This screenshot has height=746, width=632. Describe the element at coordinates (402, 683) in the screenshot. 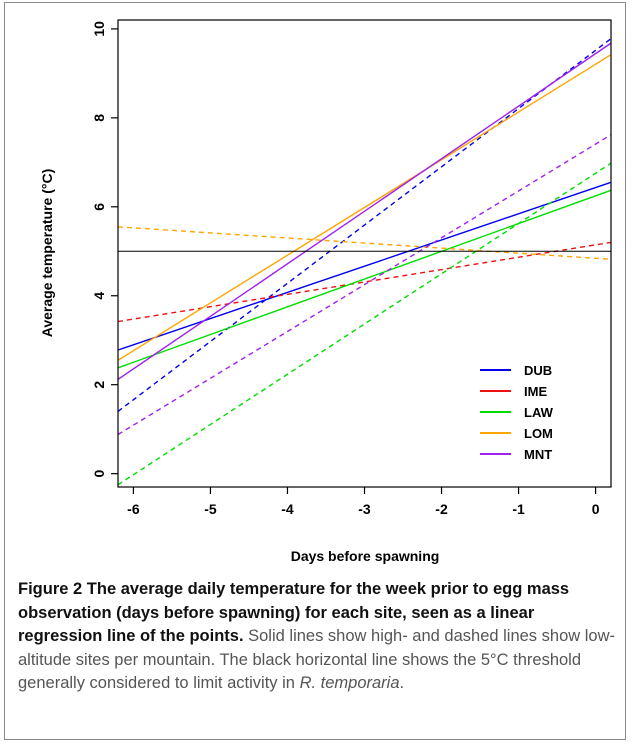

I see `caption-end: .` at that location.